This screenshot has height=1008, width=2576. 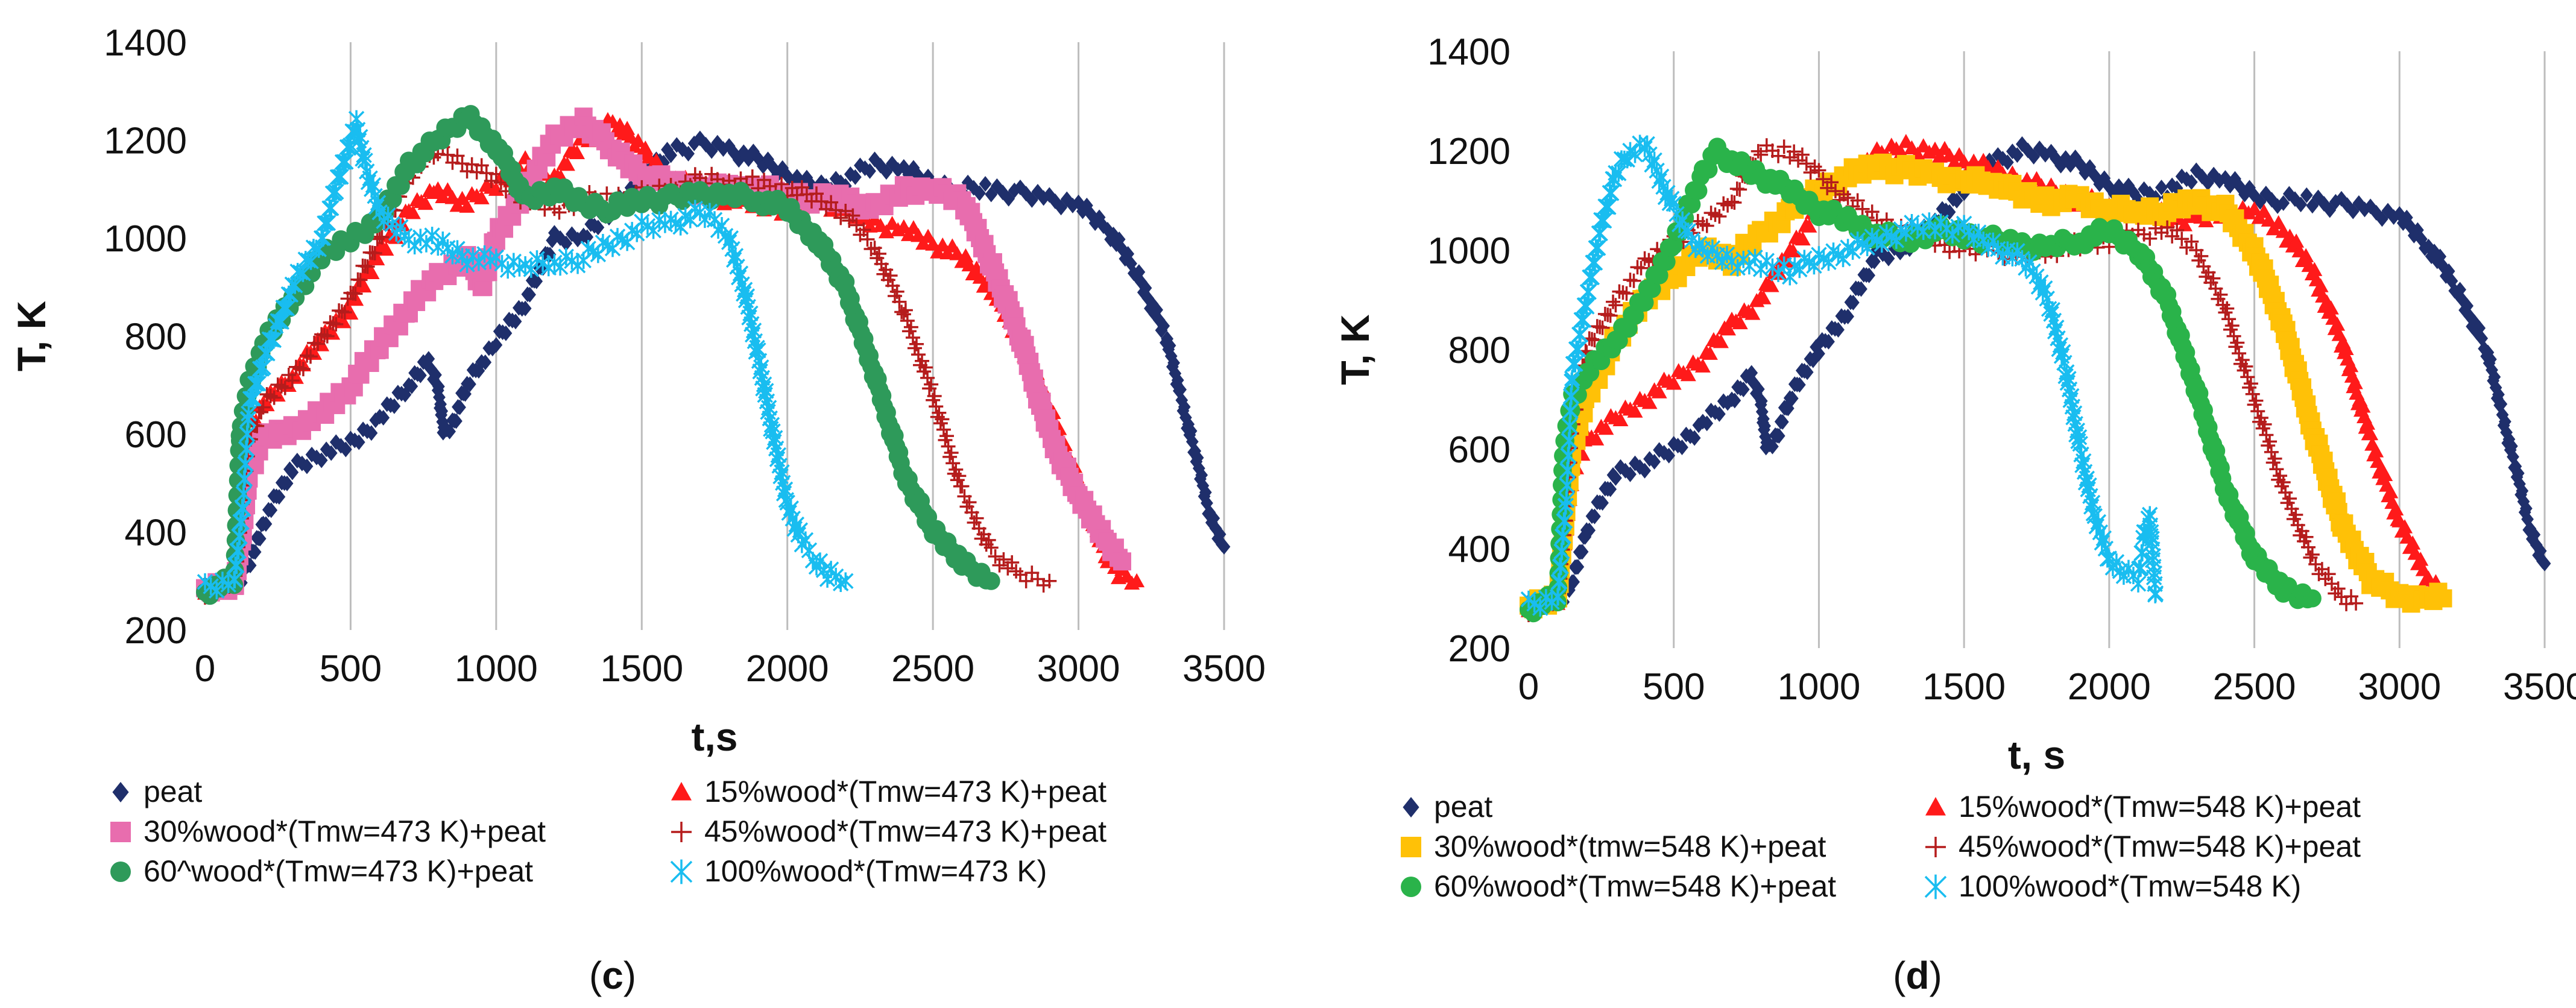 I want to click on y-tick-label: 1400, so click(x=1469, y=52).